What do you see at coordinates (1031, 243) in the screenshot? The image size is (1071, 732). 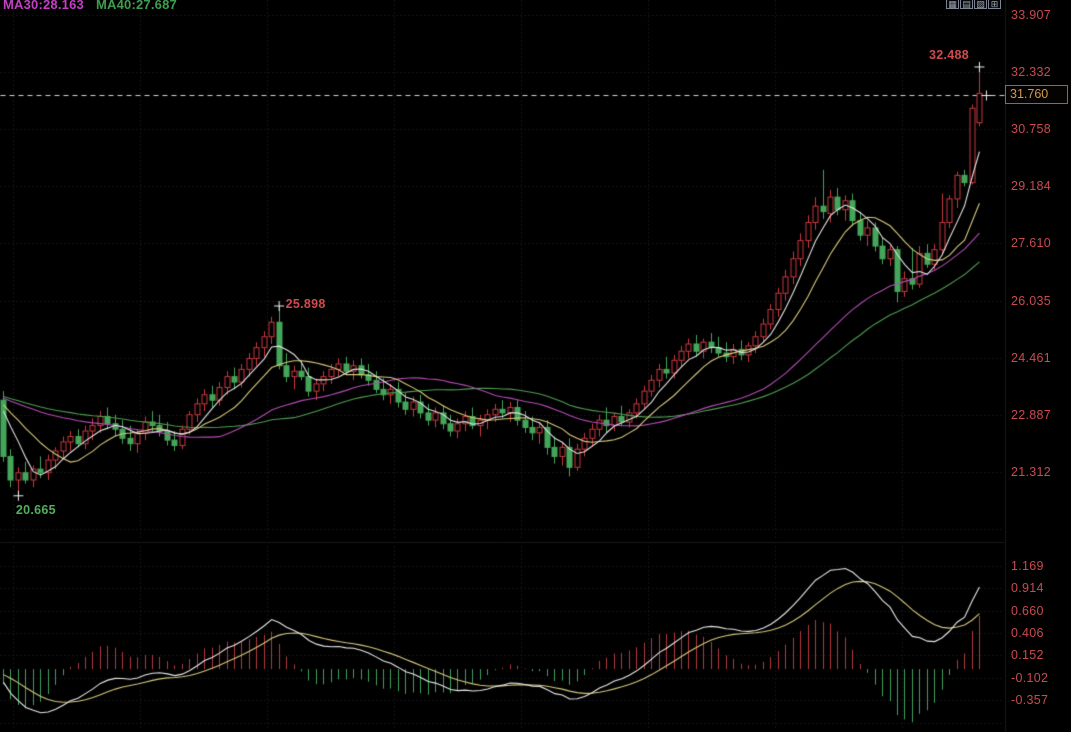 I see `price-axis-label: 27.610` at bounding box center [1031, 243].